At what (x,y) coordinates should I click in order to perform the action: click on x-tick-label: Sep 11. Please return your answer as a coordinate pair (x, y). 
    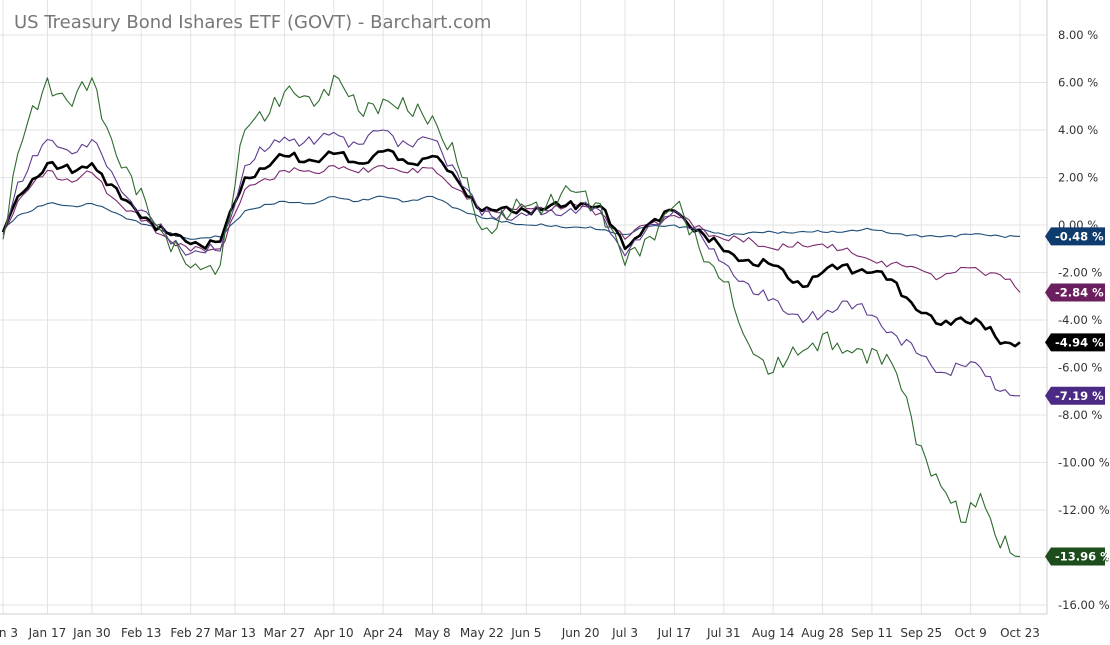
    Looking at the image, I should click on (872, 633).